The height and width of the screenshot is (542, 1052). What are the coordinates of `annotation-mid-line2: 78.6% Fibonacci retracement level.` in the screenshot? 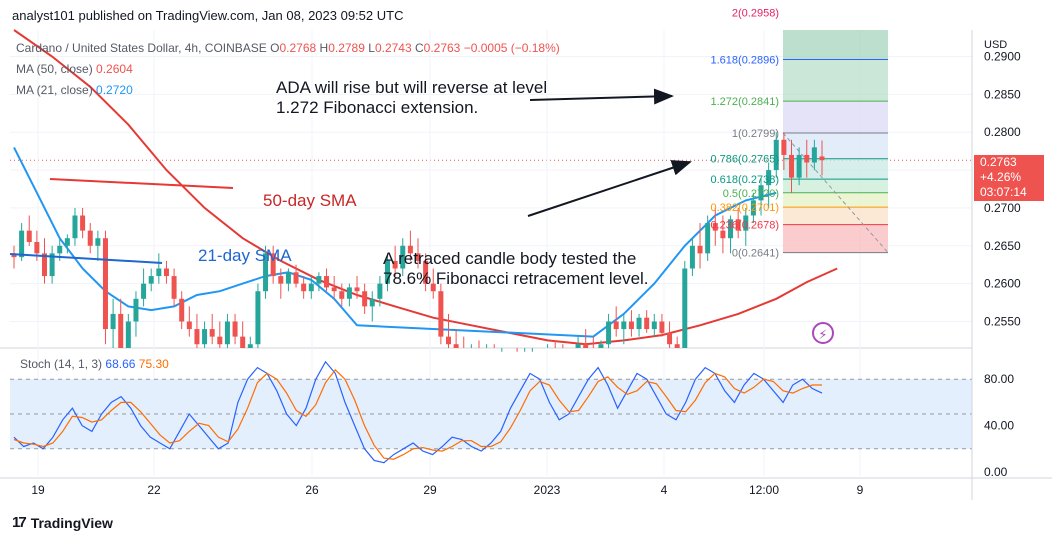 It's located at (516, 278).